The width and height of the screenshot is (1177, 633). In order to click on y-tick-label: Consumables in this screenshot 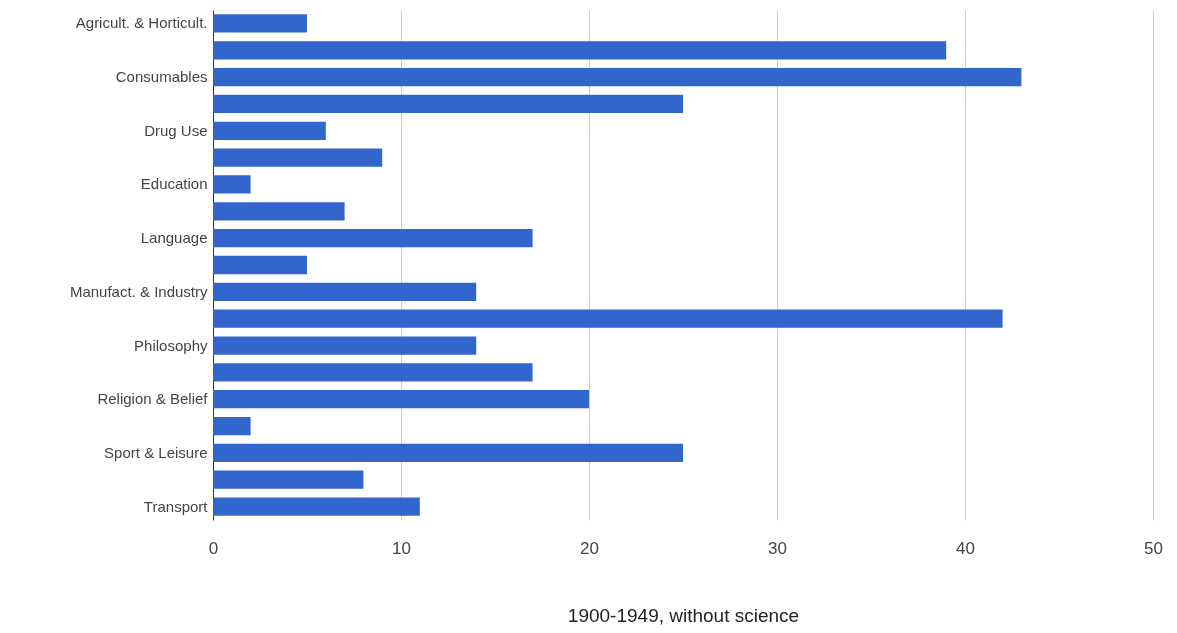, I will do `click(161, 77)`.